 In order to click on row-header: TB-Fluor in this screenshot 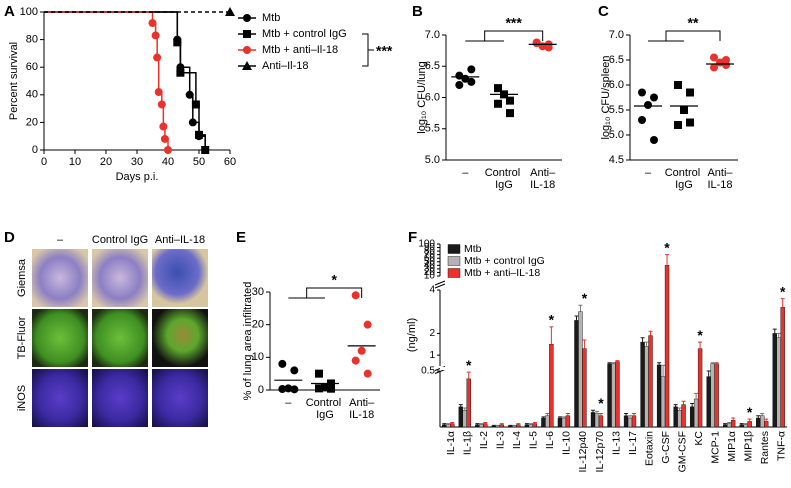, I will do `click(22, 337)`.